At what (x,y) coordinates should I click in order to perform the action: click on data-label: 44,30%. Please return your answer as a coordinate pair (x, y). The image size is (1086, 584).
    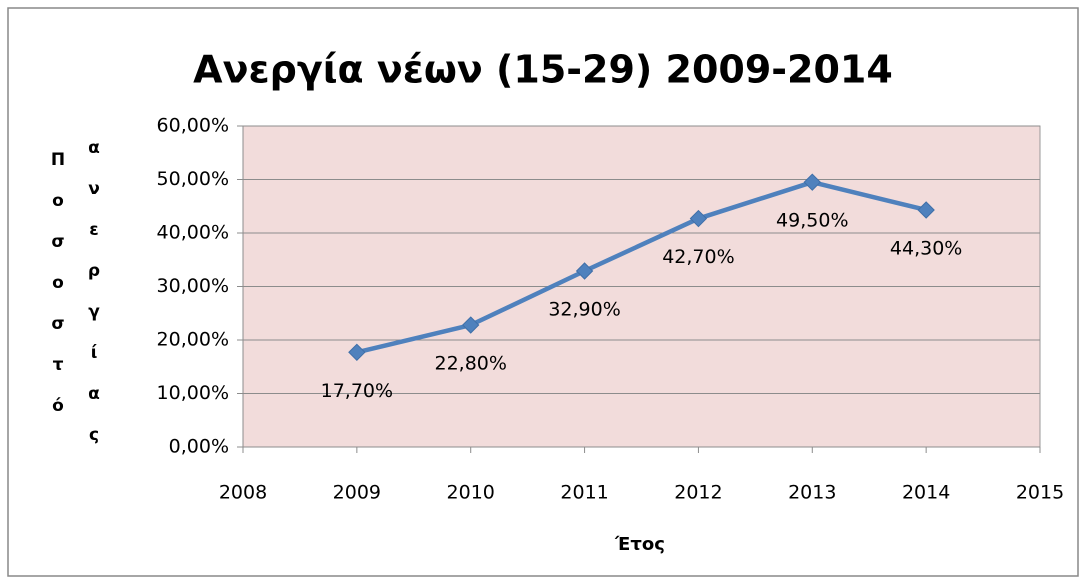
    Looking at the image, I should click on (926, 248).